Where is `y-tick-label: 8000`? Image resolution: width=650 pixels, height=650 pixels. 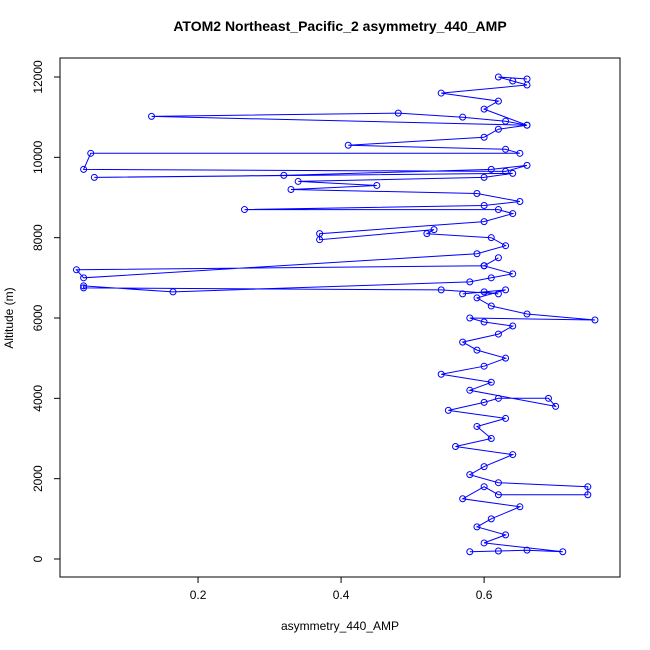
y-tick-label: 8000 is located at coordinates (38, 237).